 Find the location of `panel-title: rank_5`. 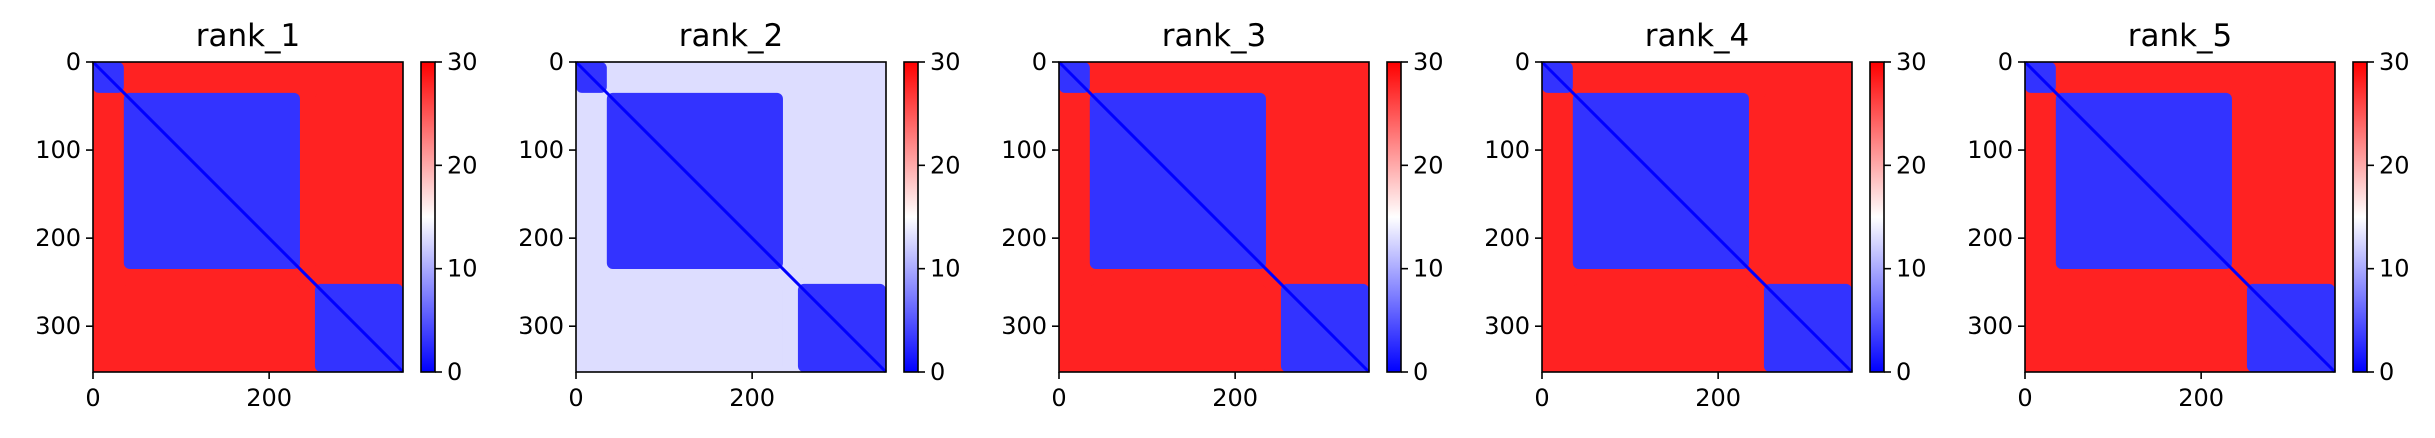

panel-title: rank_5 is located at coordinates (2180, 36).